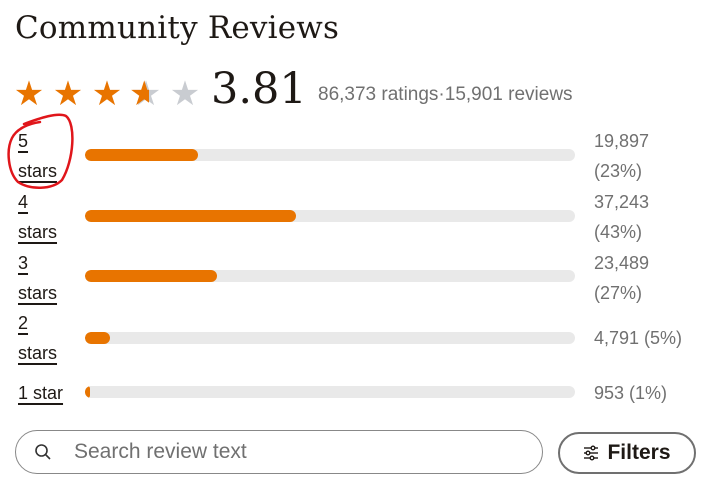 Image resolution: width=709 pixels, height=494 pixels. Describe the element at coordinates (294, 452) in the screenshot. I see `search-input` at that location.